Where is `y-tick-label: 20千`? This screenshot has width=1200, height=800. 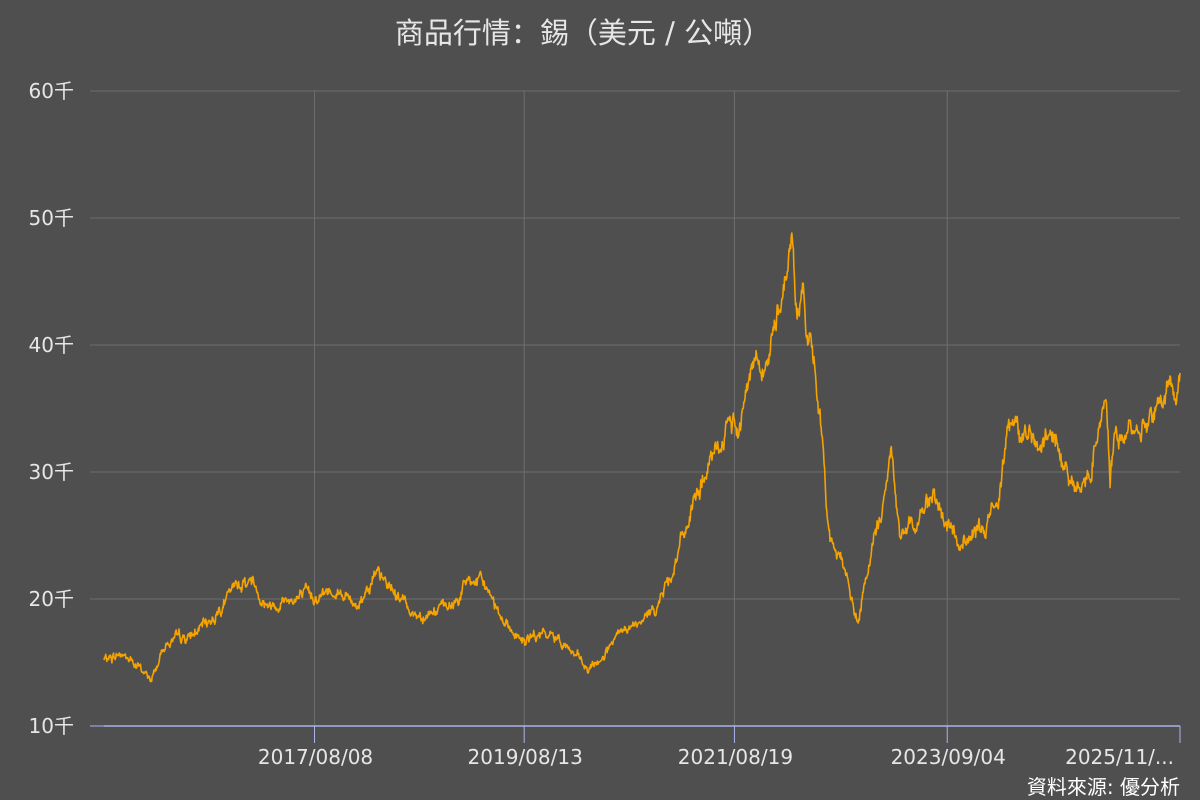
y-tick-label: 20千 is located at coordinates (51, 599).